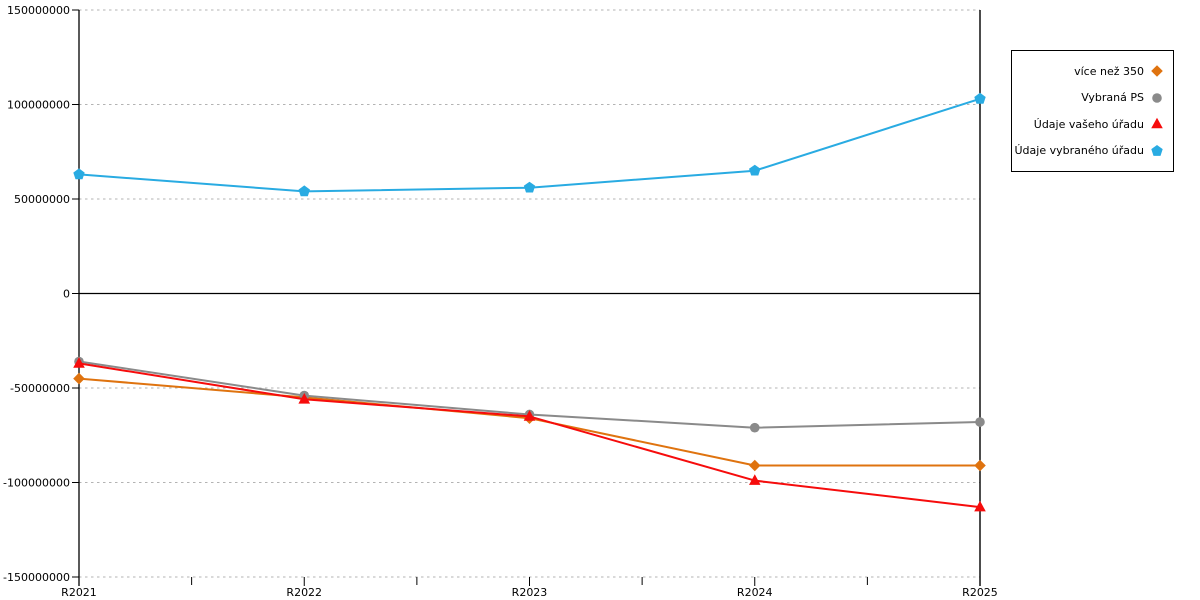 The height and width of the screenshot is (600, 1200). I want to click on legend-item: Údaje vašeho úřadu, so click(1091, 124).